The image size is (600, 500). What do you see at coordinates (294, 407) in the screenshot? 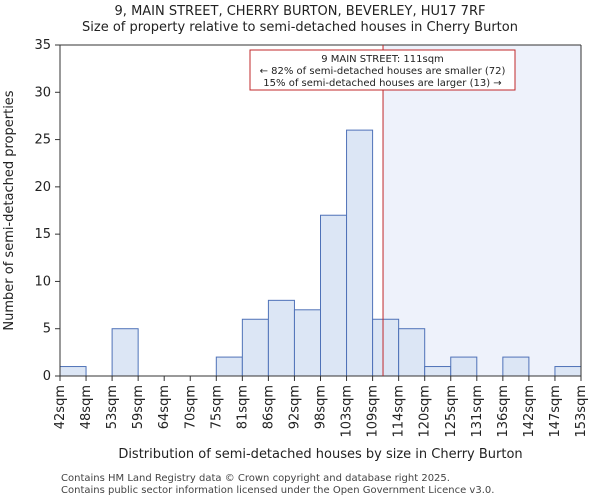
I see `x-tick-label: 92sqm` at bounding box center [294, 407].